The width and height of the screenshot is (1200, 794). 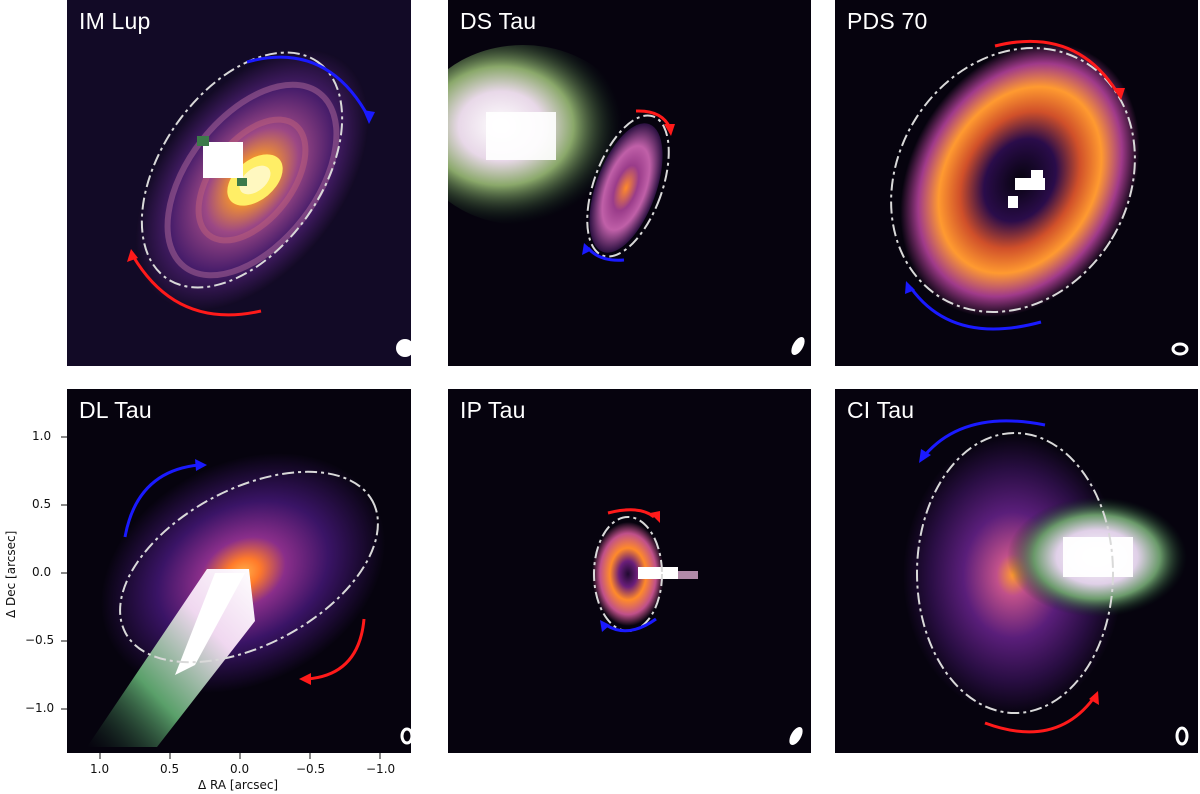 I want to click on pds-70-red-arrow, so click(x=1056, y=66).